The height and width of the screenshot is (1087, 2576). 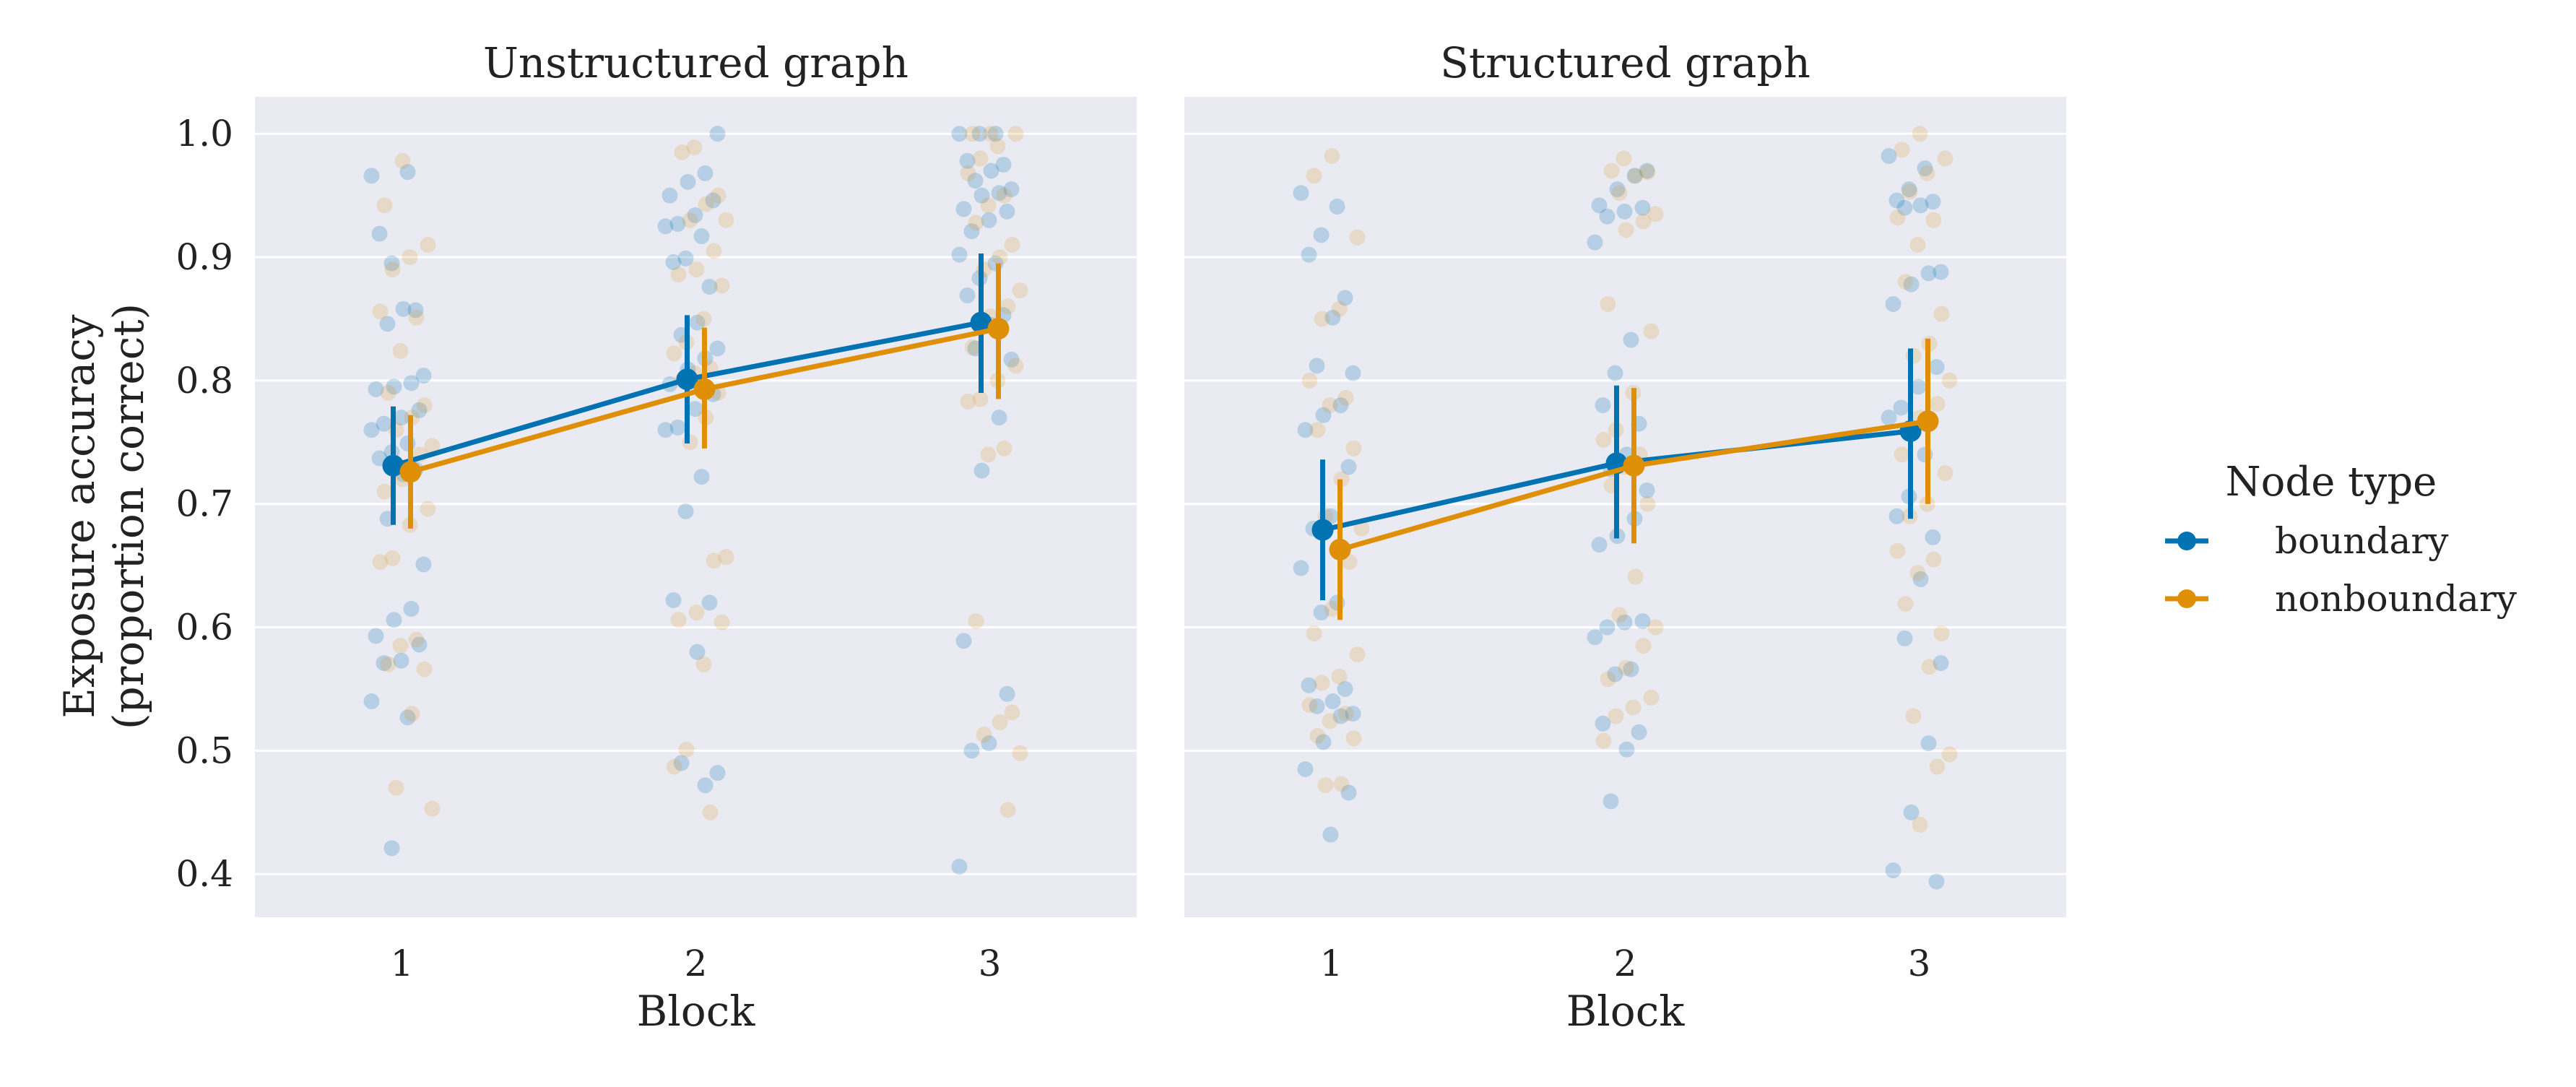 I want to click on panel-title: Unstructured graph, so click(x=695, y=62).